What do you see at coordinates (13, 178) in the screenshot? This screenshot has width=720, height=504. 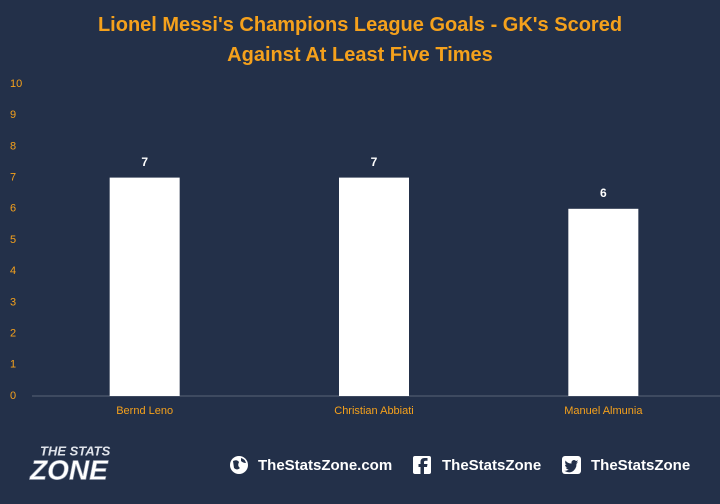 I see `y-tick-label: 7` at bounding box center [13, 178].